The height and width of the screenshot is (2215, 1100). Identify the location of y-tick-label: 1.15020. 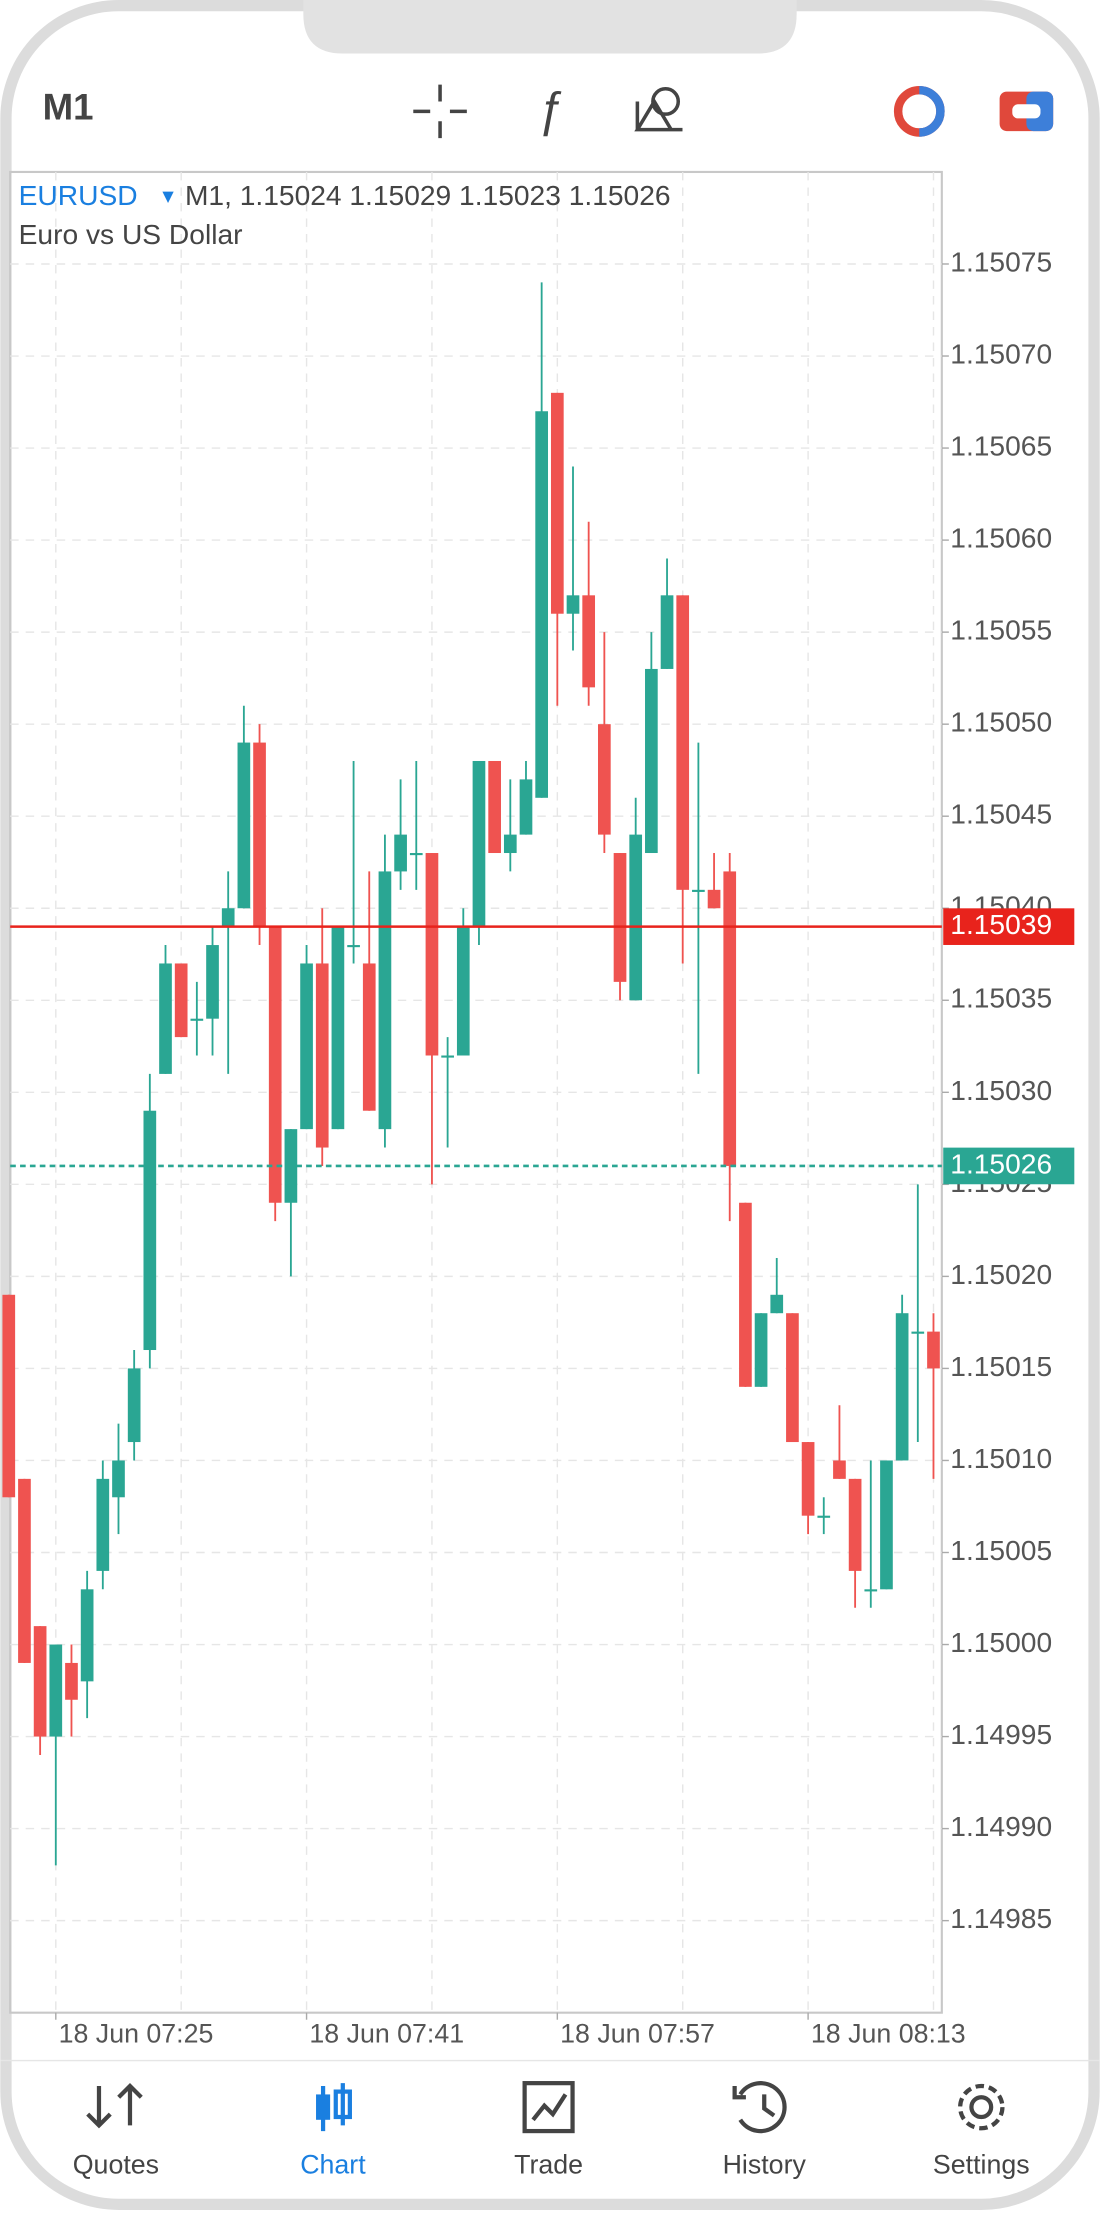
(1001, 1274).